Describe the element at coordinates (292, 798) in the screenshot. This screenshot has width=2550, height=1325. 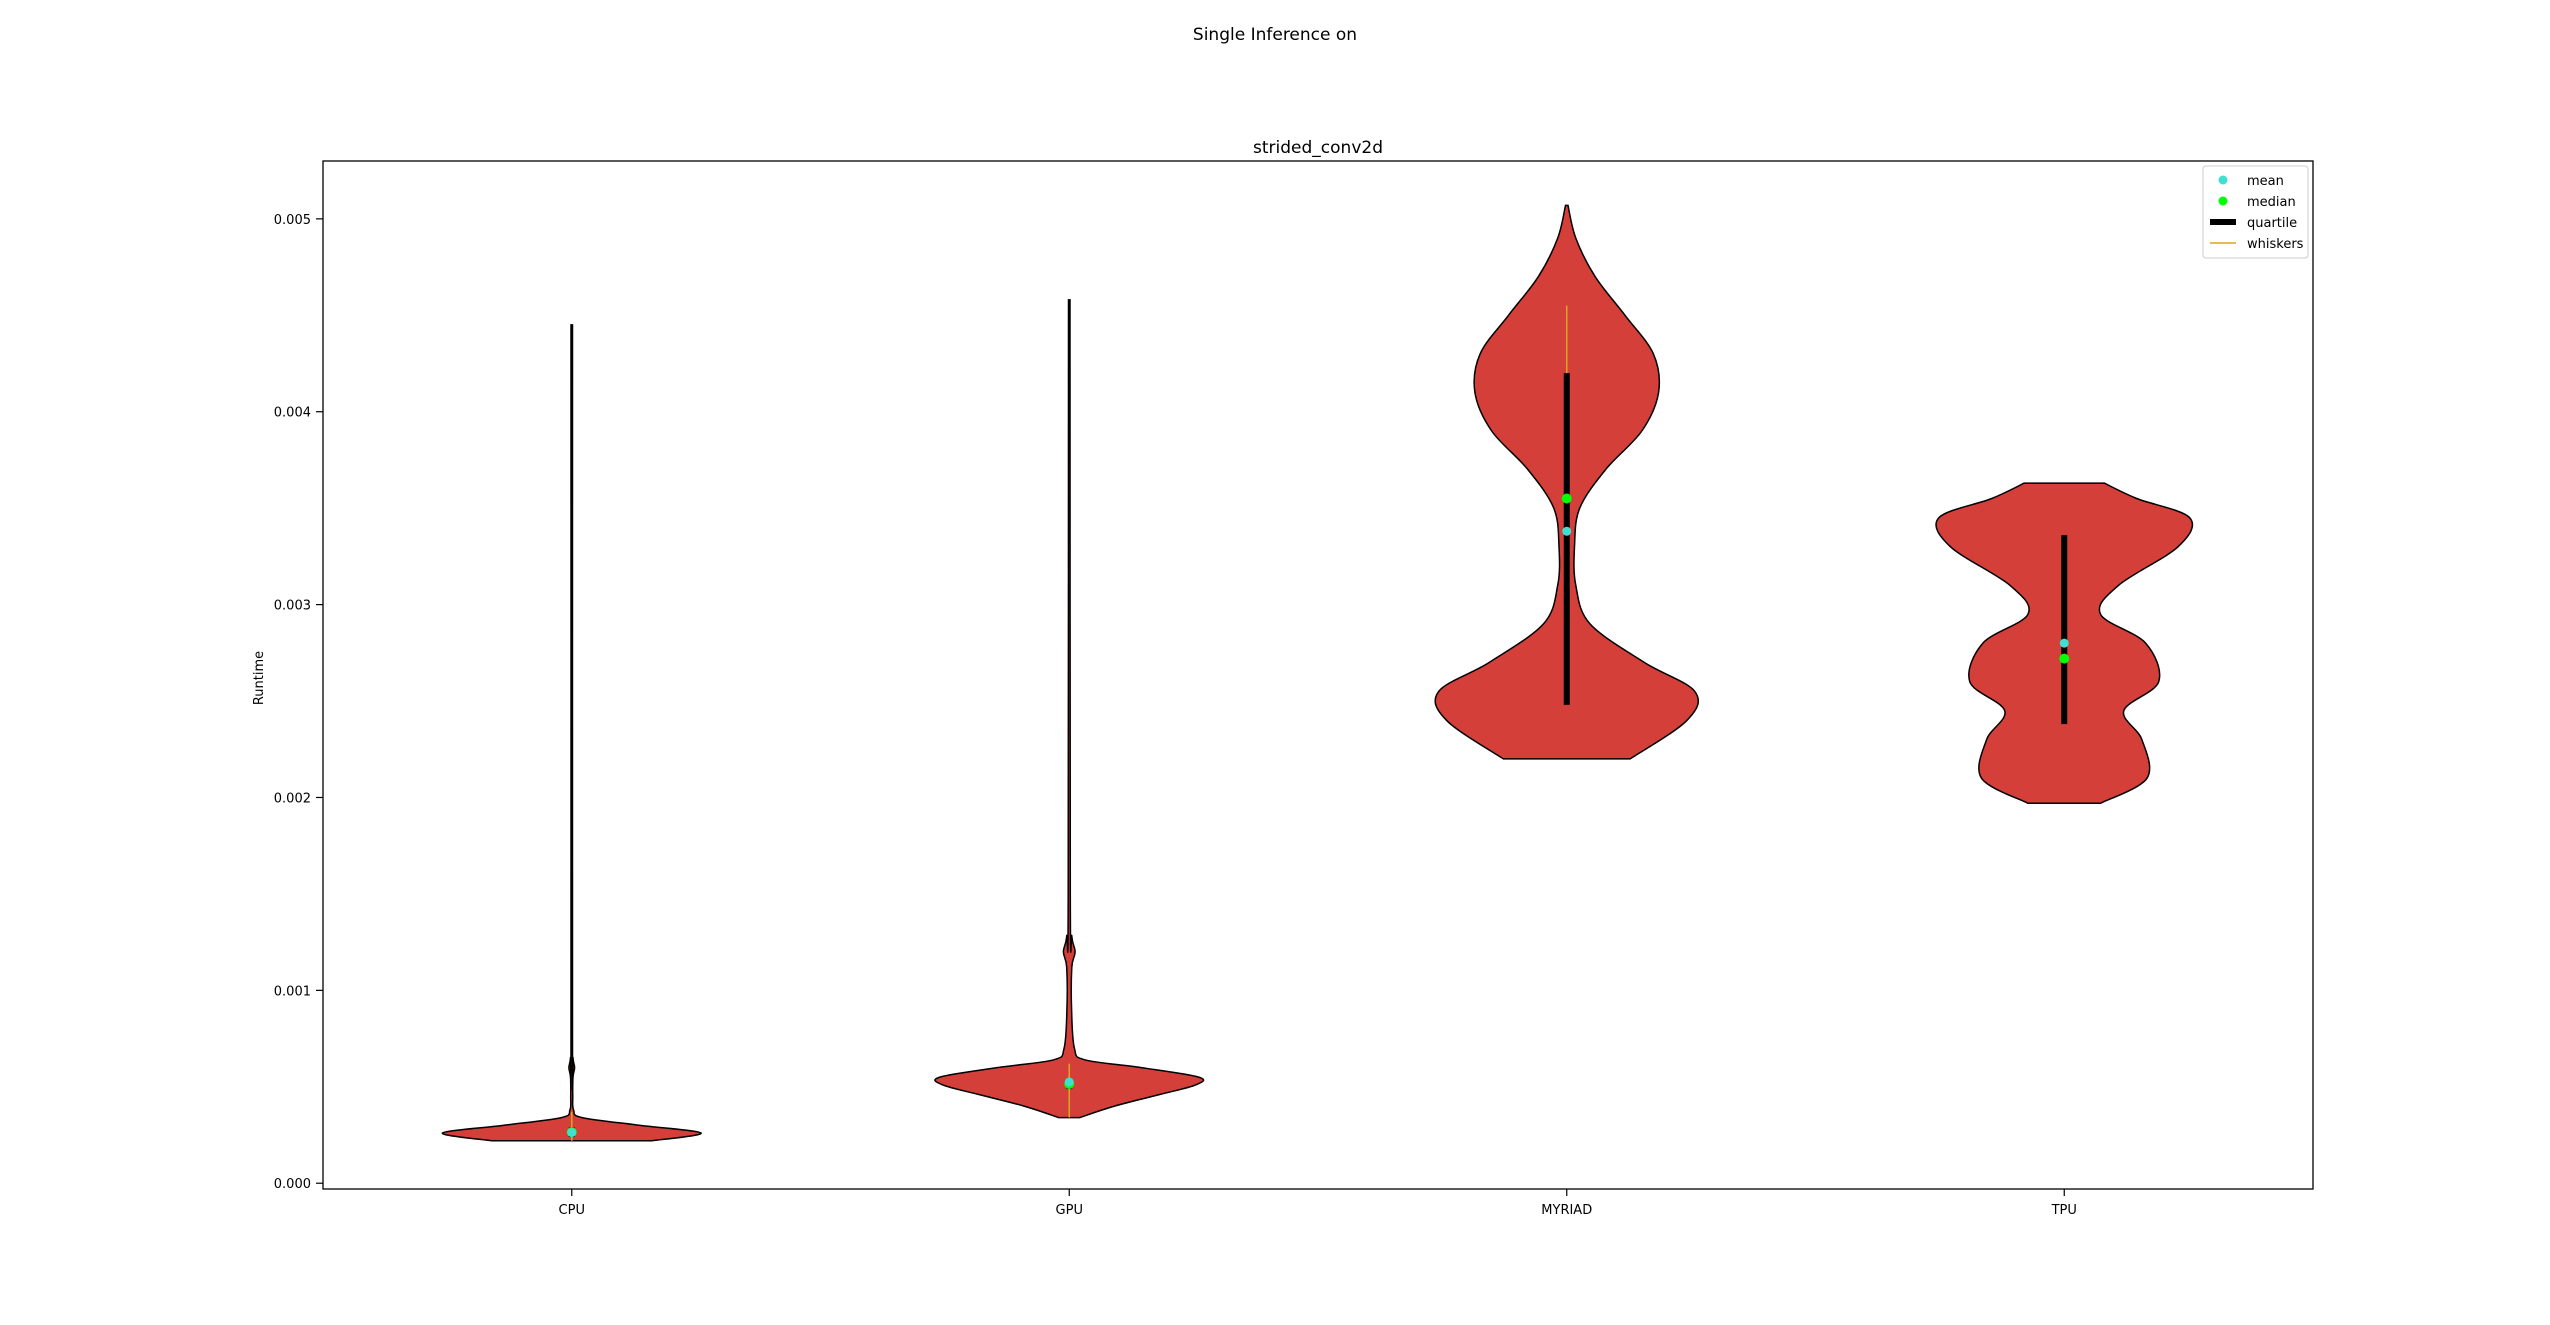
I see `y-tick-label: 0.002` at that location.